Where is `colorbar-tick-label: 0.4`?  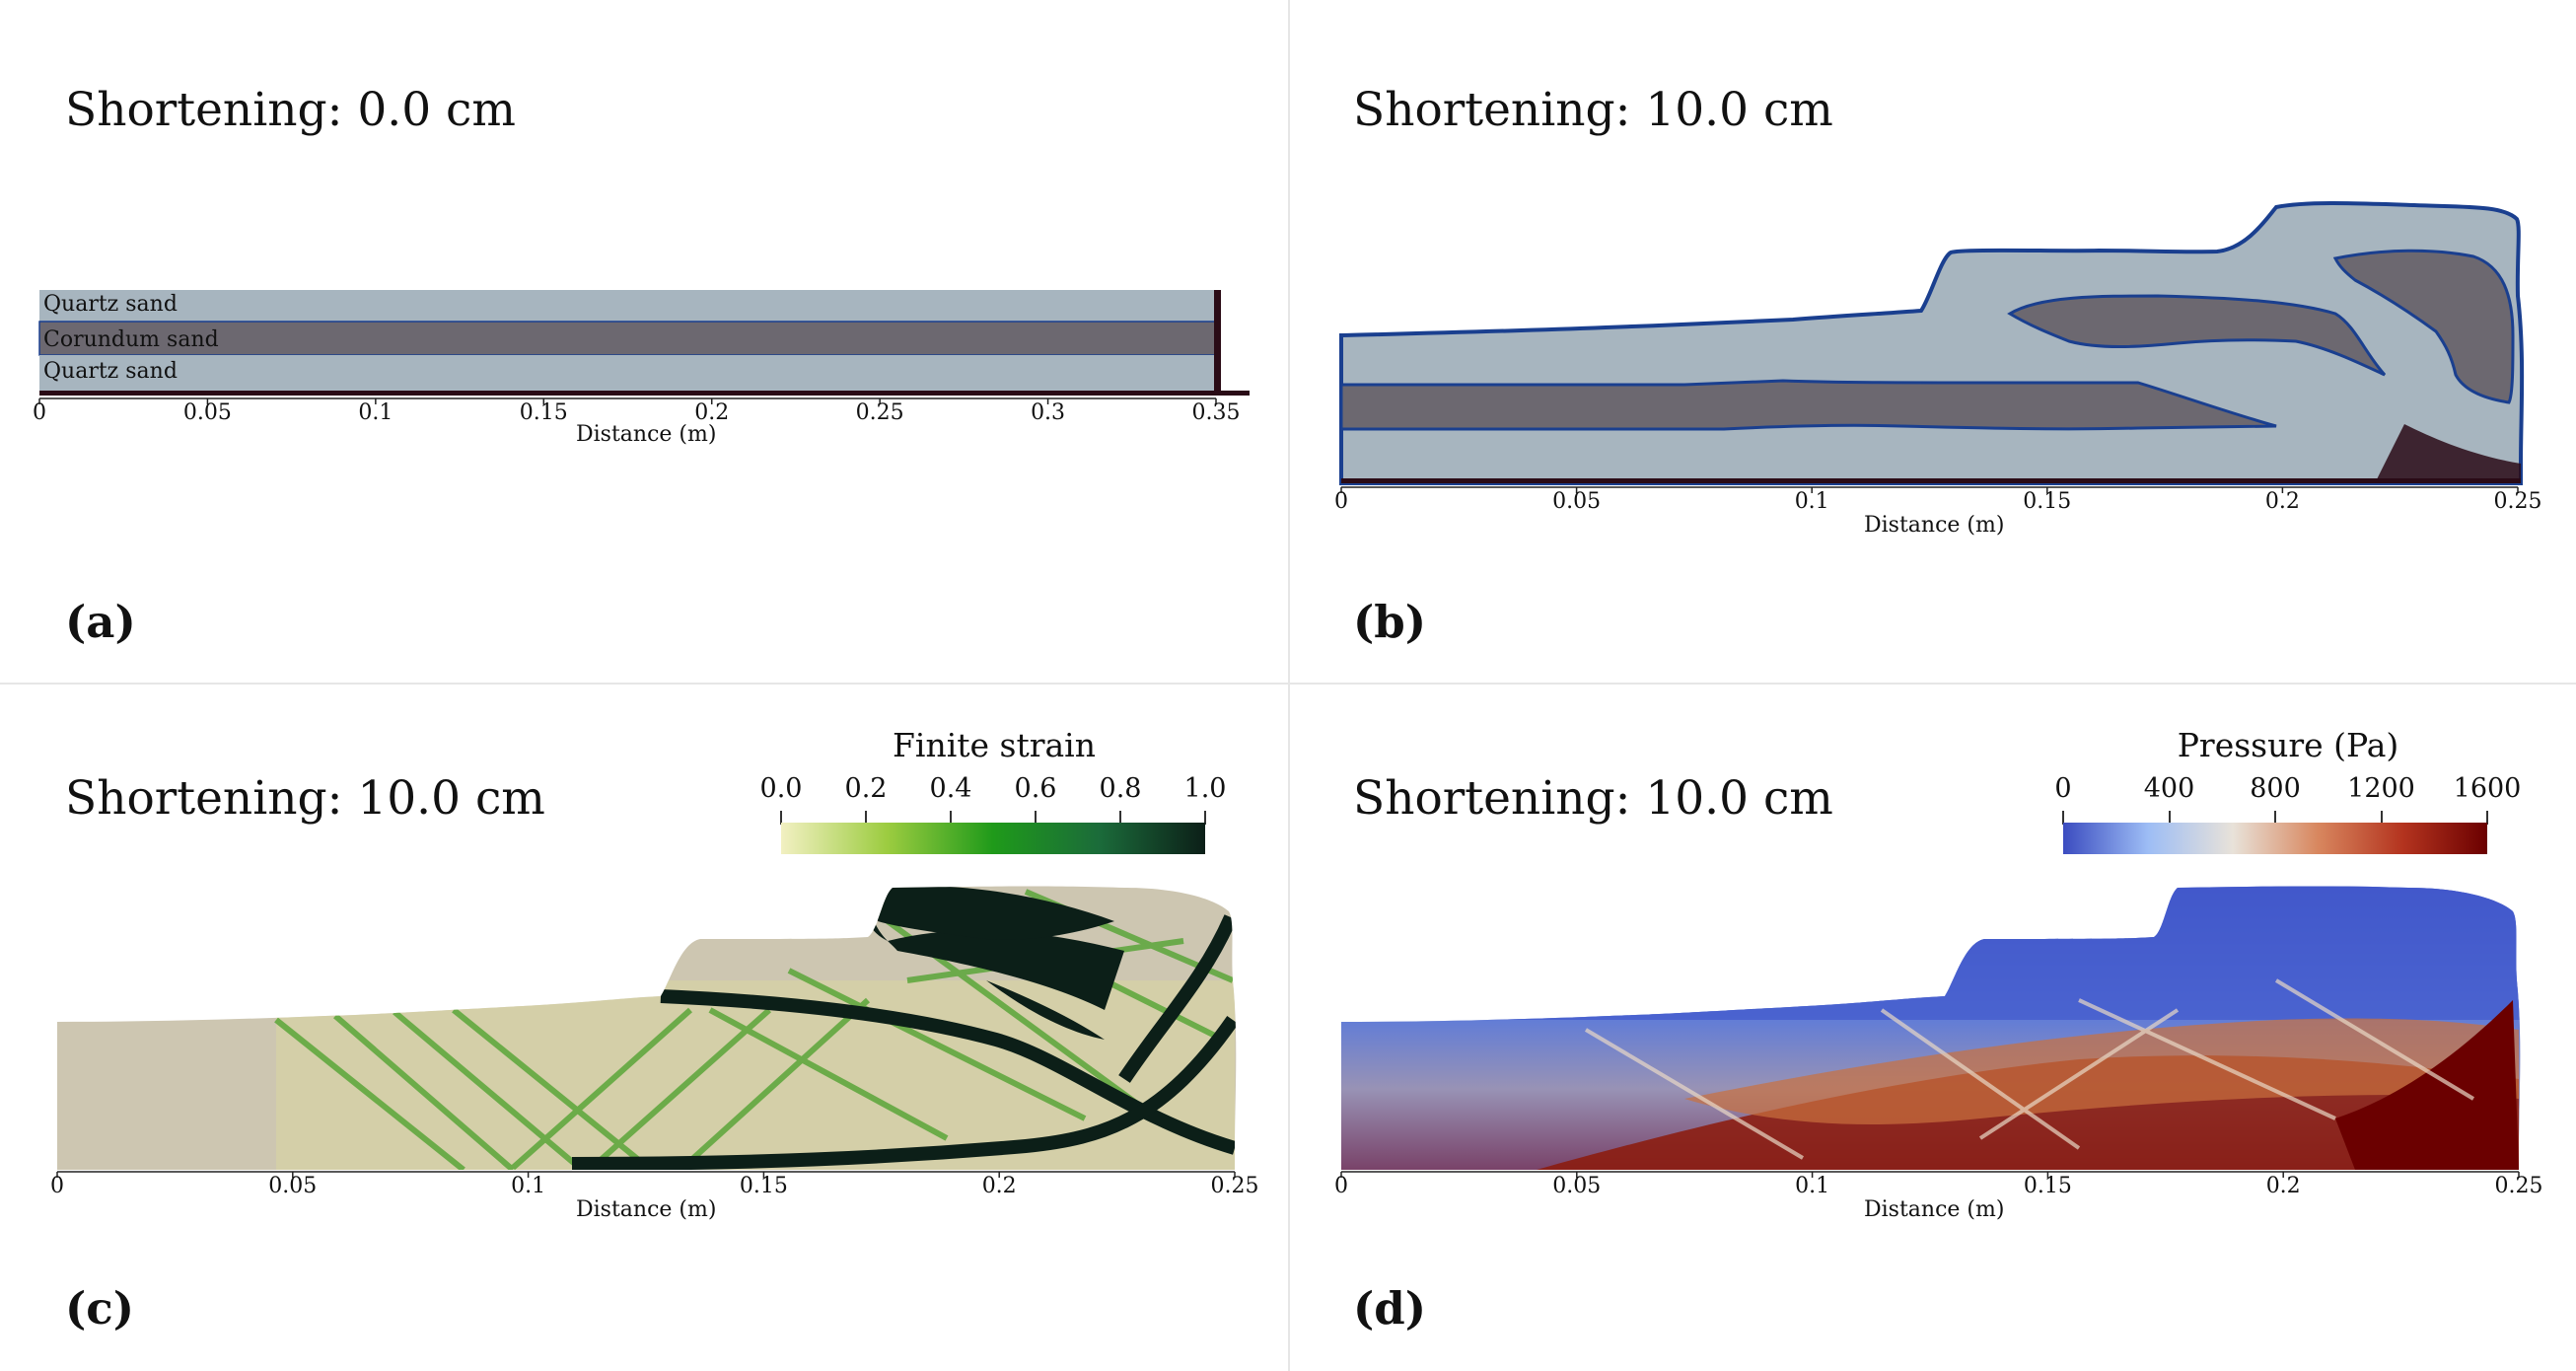
colorbar-tick-label: 0.4 is located at coordinates (950, 789).